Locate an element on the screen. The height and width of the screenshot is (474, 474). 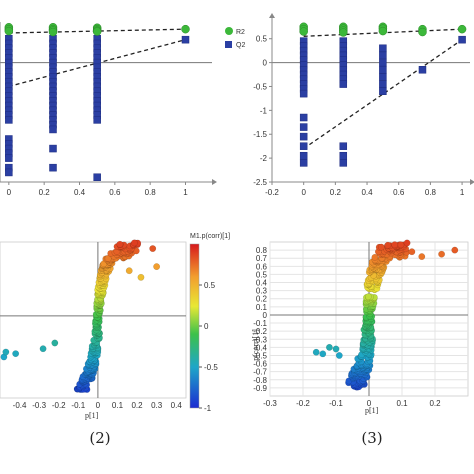
colorbar-tick-label: 0 is located at coordinates (206, 326).